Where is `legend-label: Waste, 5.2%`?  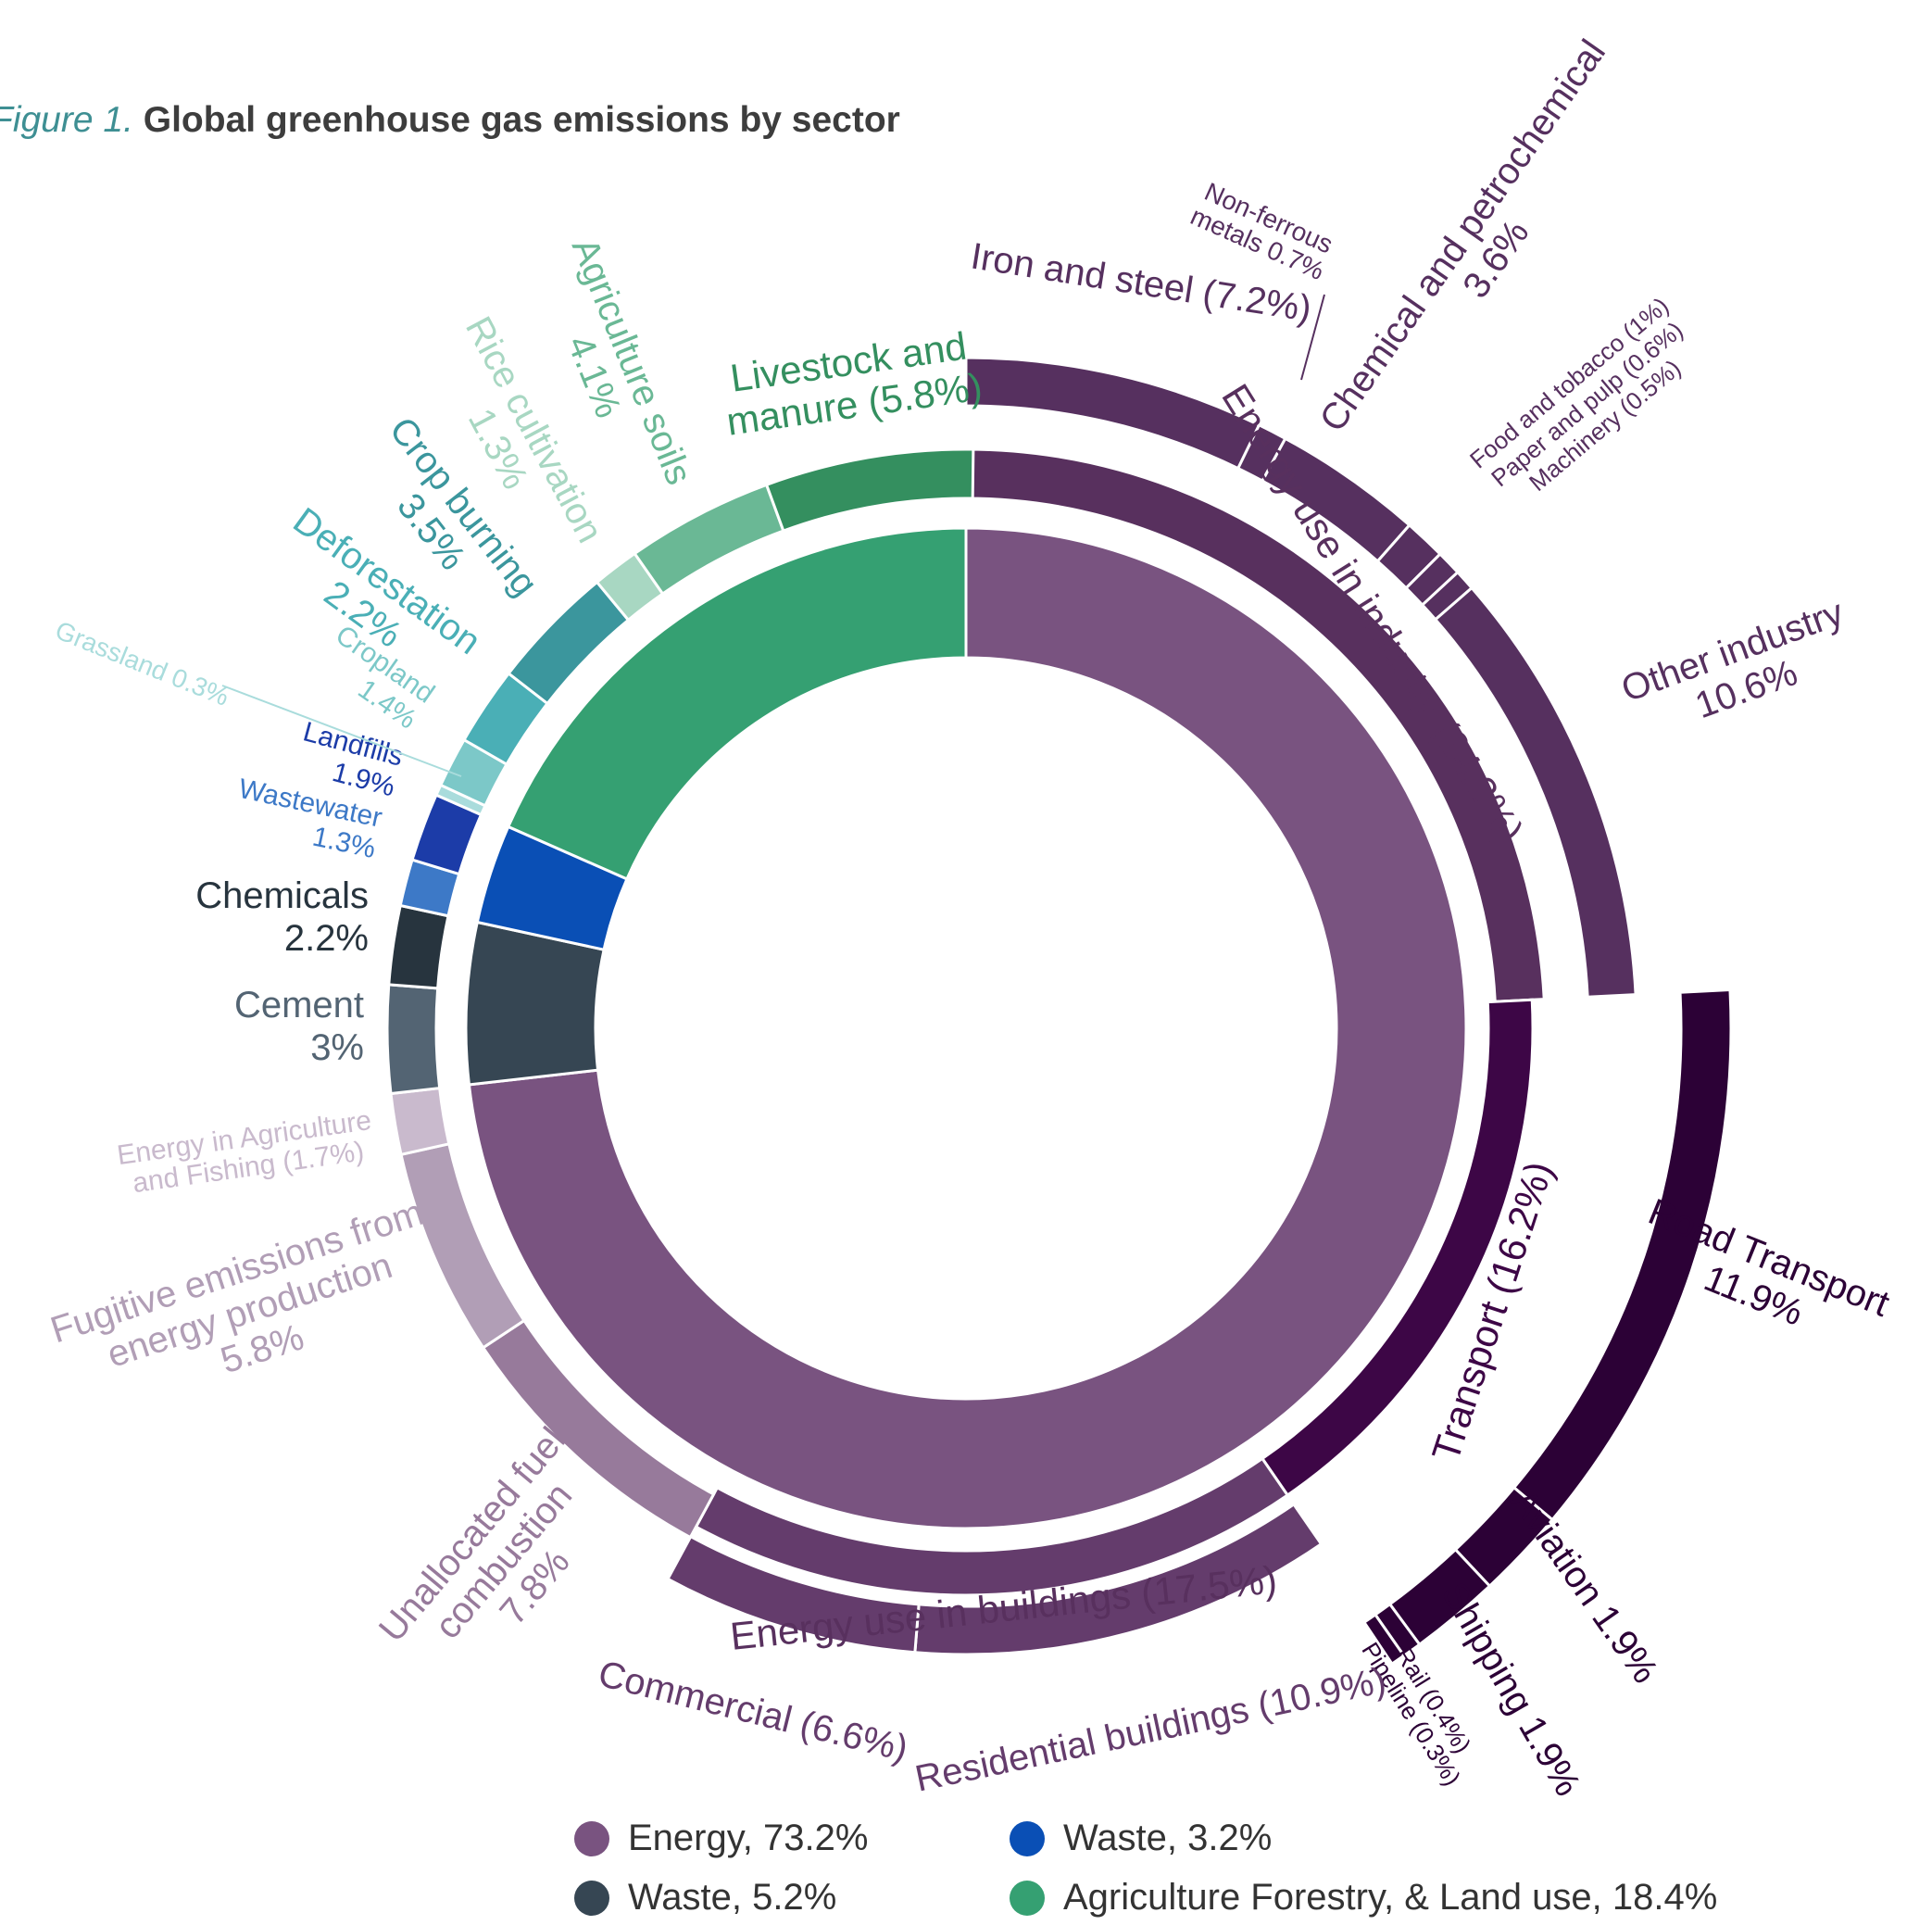
legend-label: Waste, 5.2% is located at coordinates (732, 1897).